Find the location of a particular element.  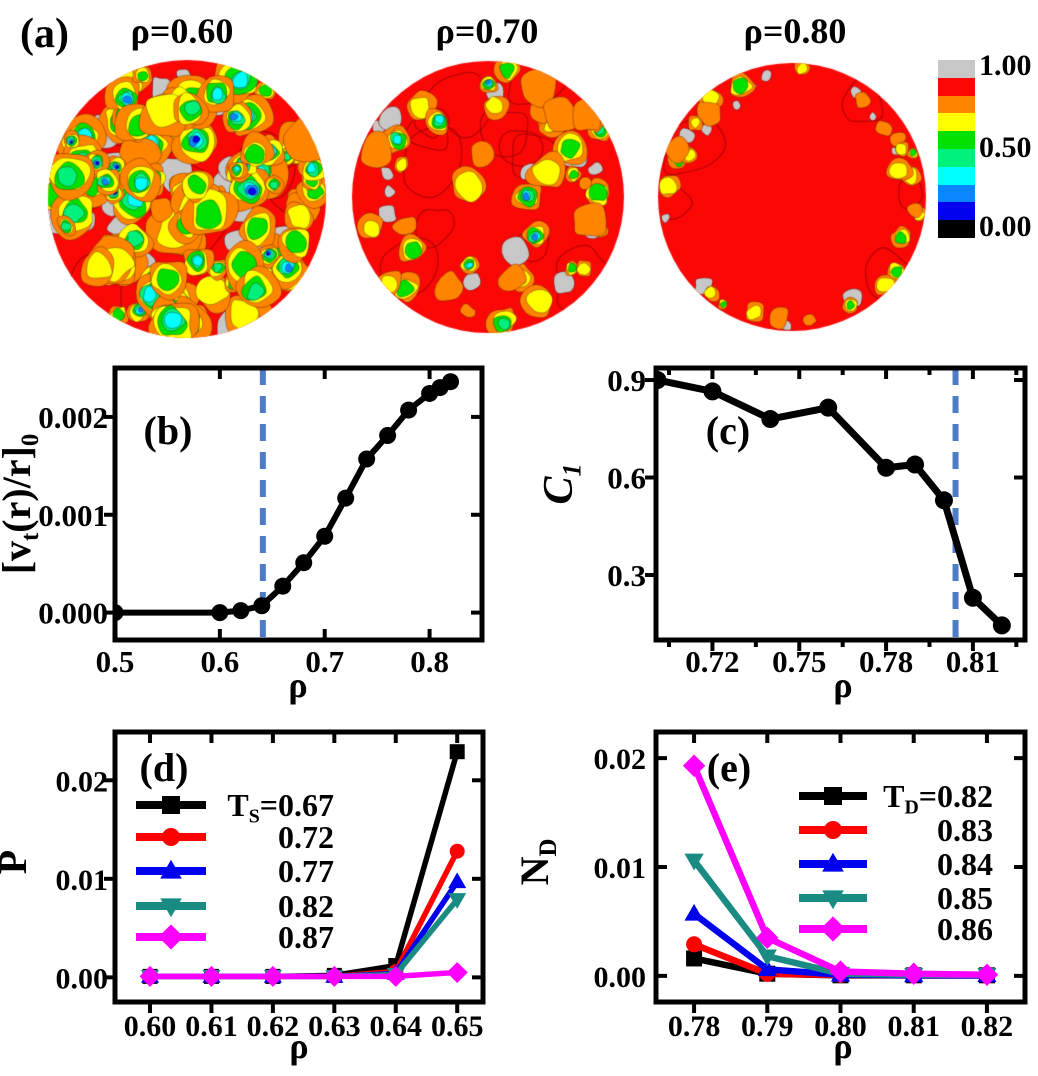

x-tick-label: 0.80 is located at coordinates (840, 1026).